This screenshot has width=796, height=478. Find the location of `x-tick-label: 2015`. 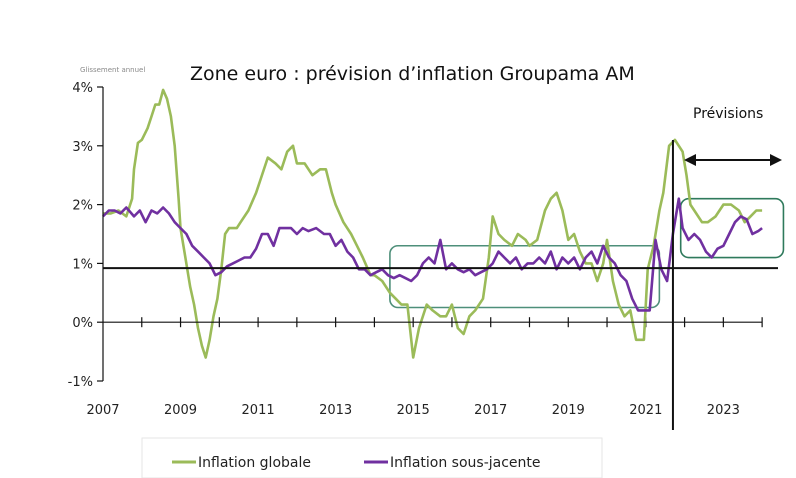

x-tick-label: 2015 is located at coordinates (413, 410).